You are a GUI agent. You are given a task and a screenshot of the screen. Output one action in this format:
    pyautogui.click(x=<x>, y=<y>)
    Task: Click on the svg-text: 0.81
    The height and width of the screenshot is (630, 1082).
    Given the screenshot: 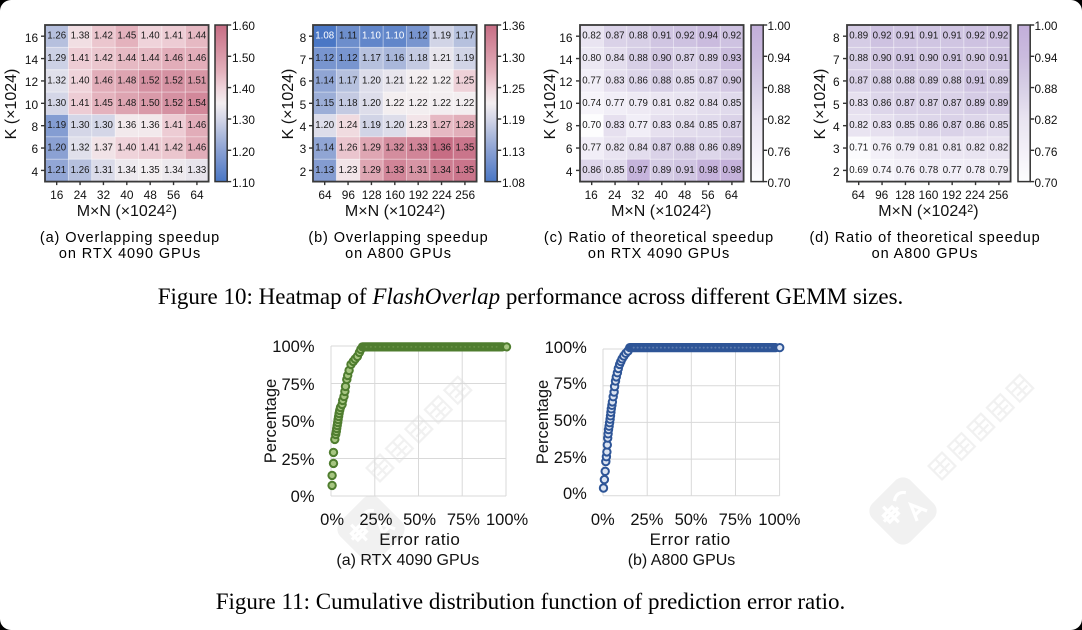 What is the action you would take?
    pyautogui.click(x=661, y=103)
    